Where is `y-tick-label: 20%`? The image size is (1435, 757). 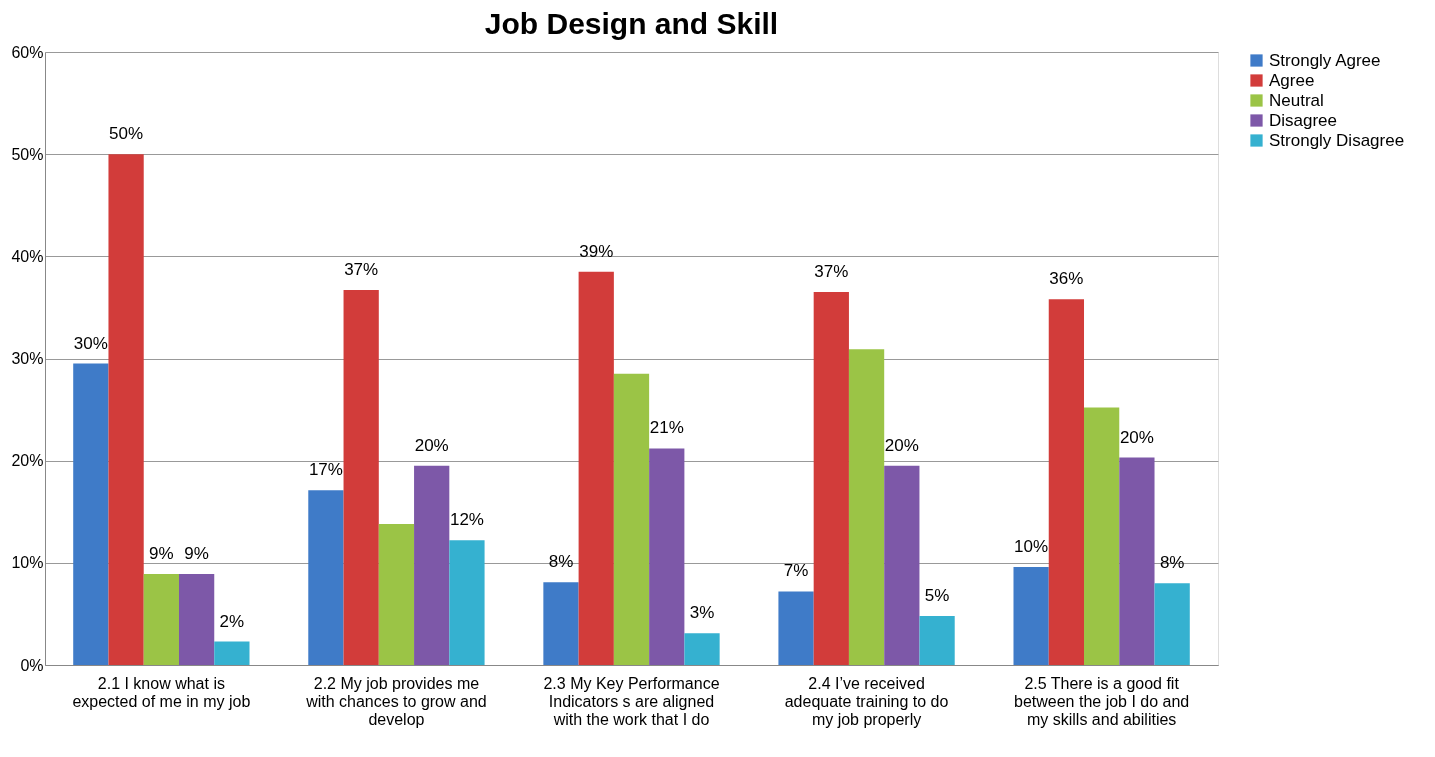
y-tick-label: 20% is located at coordinates (27, 461).